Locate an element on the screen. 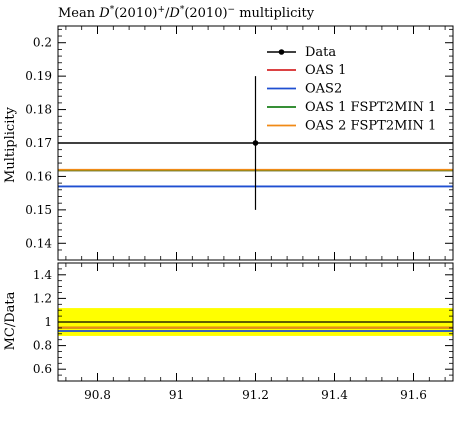 This screenshot has width=467, height=421. title-star2: * is located at coordinates (182, 10).